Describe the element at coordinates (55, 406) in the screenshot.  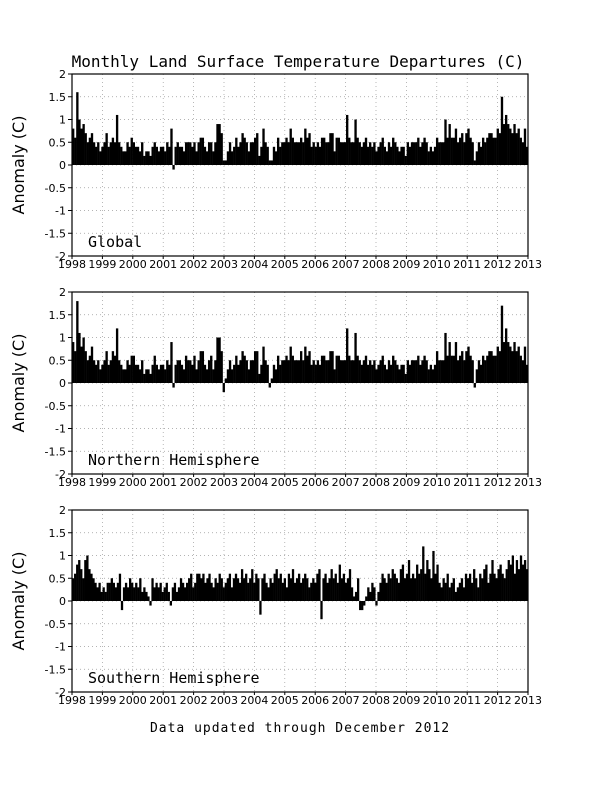
I see `y-tick-label: -0.5` at that location.